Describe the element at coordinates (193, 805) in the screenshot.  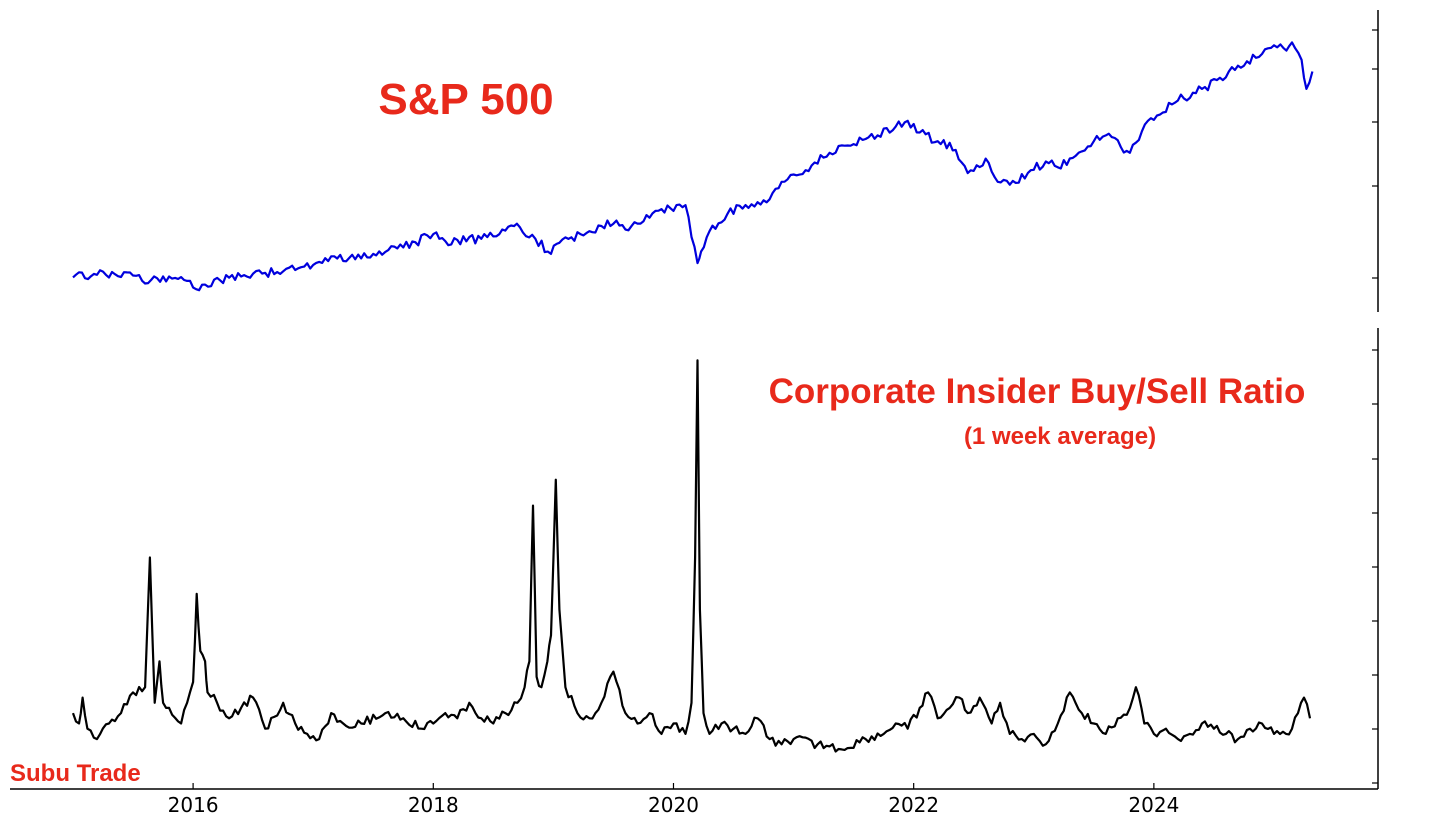
I see `x-tick-label-2016: 2016` at that location.